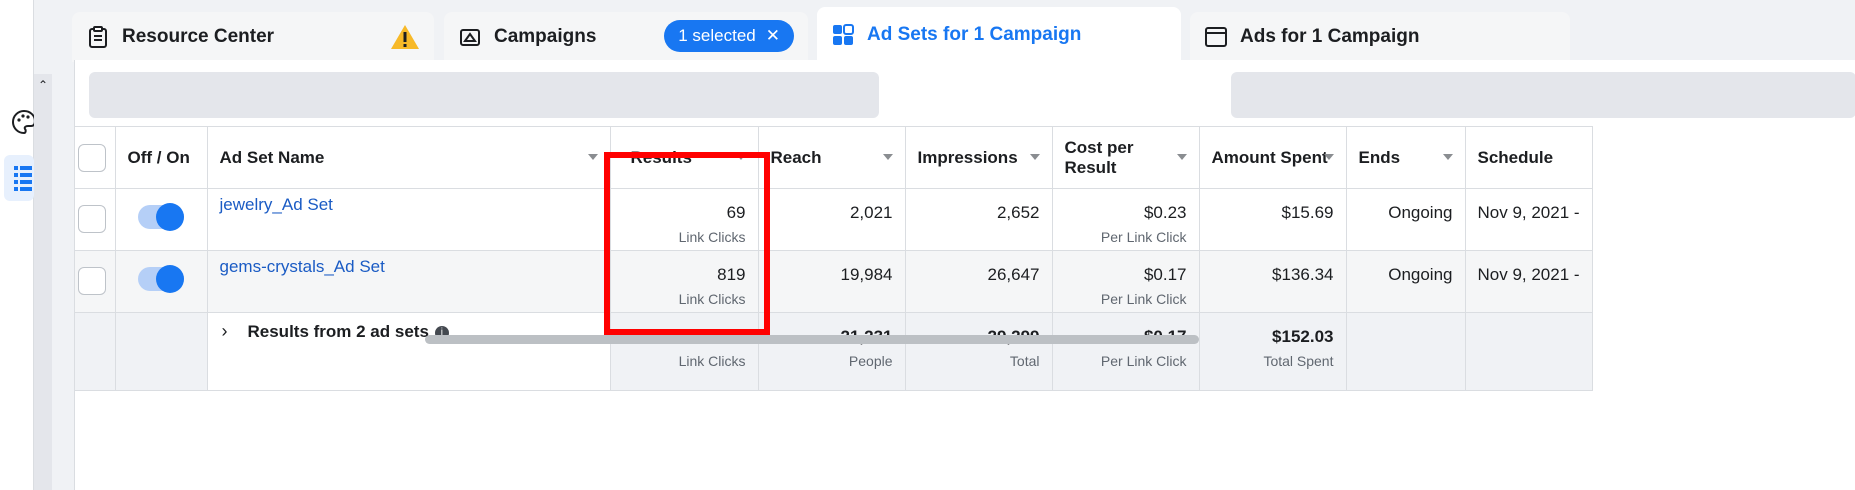 Image resolution: width=1855 pixels, height=490 pixels. Describe the element at coordinates (871, 212) in the screenshot. I see `reach-value: 2,021` at that location.